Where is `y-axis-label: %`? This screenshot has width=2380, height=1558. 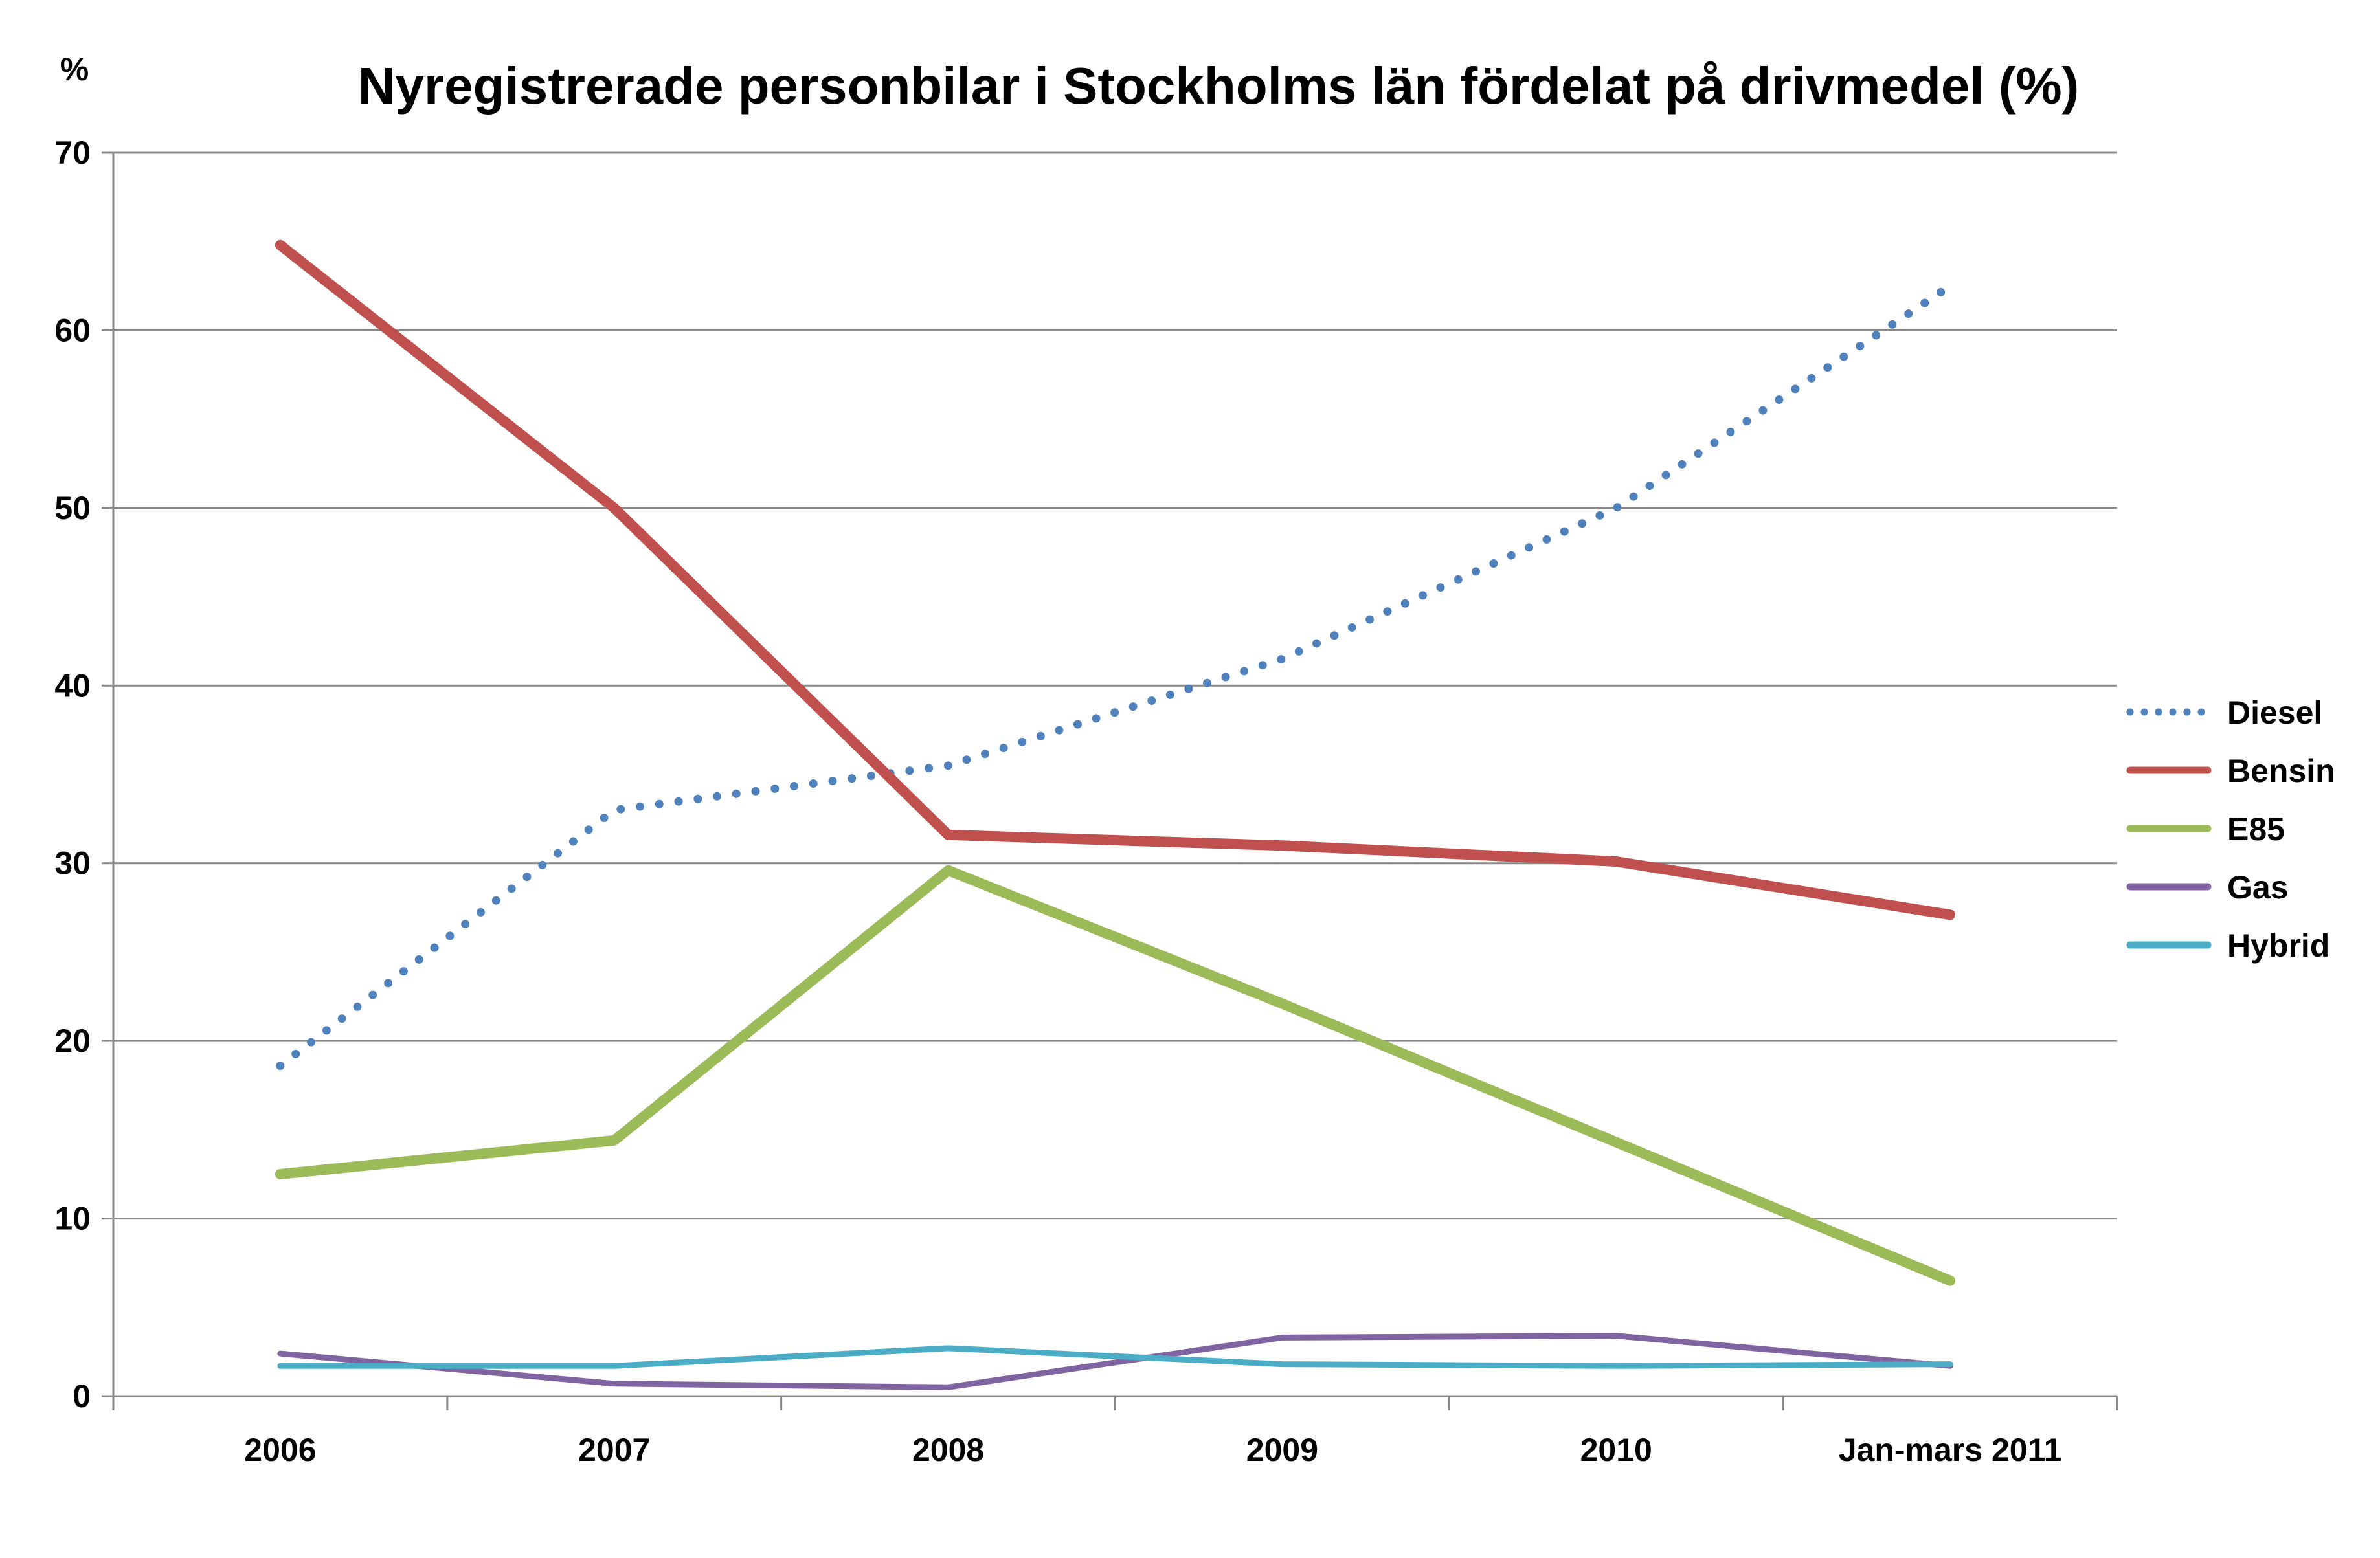
y-axis-label: % is located at coordinates (75, 69).